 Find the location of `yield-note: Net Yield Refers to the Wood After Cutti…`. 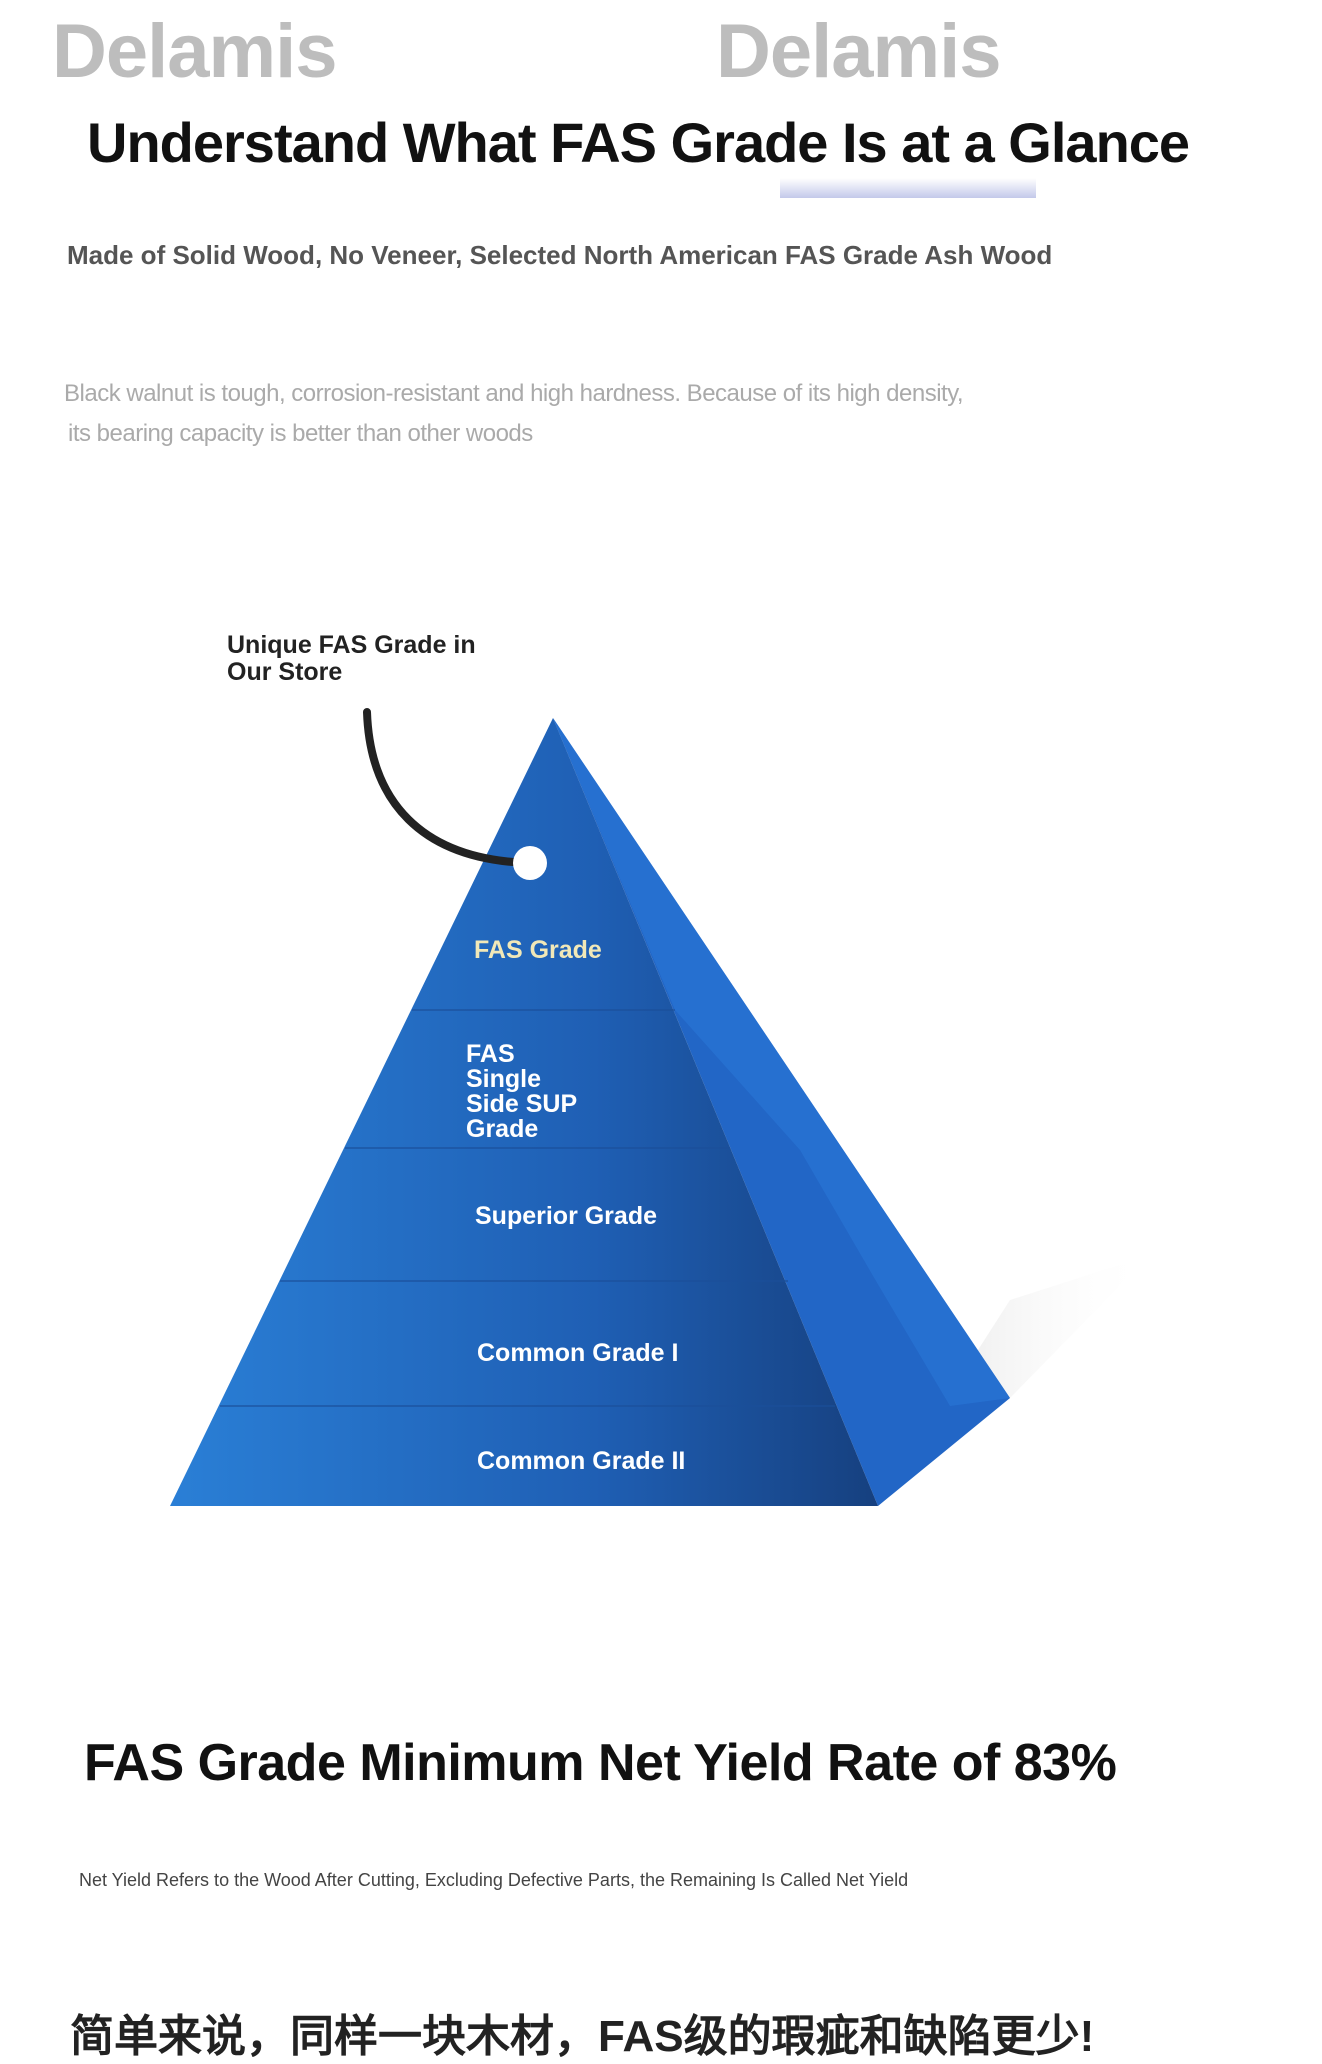

yield-note: Net Yield Refers to the Wood After Cutti… is located at coordinates (494, 1880).